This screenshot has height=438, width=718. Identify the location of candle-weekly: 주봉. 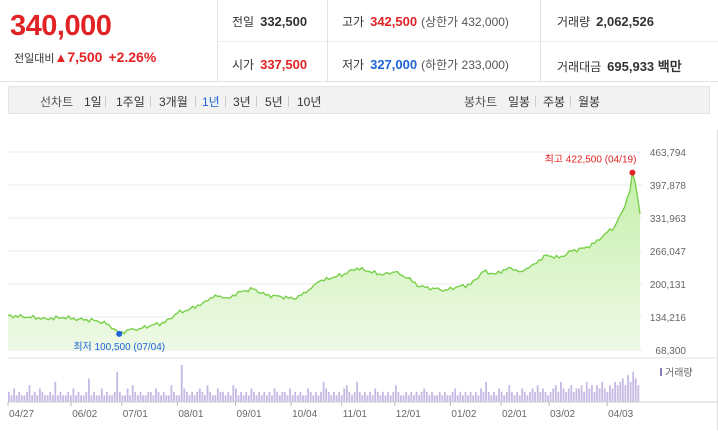
(554, 102).